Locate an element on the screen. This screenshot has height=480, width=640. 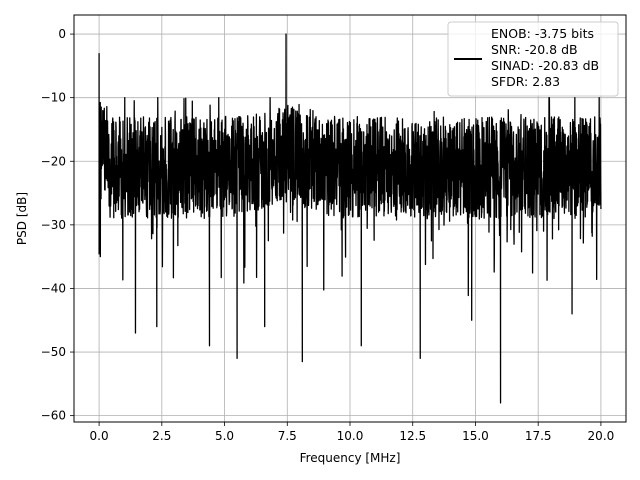
y-ticks: 0 −10 −20 −30 −40 −50 −60 is located at coordinates (57, 225).